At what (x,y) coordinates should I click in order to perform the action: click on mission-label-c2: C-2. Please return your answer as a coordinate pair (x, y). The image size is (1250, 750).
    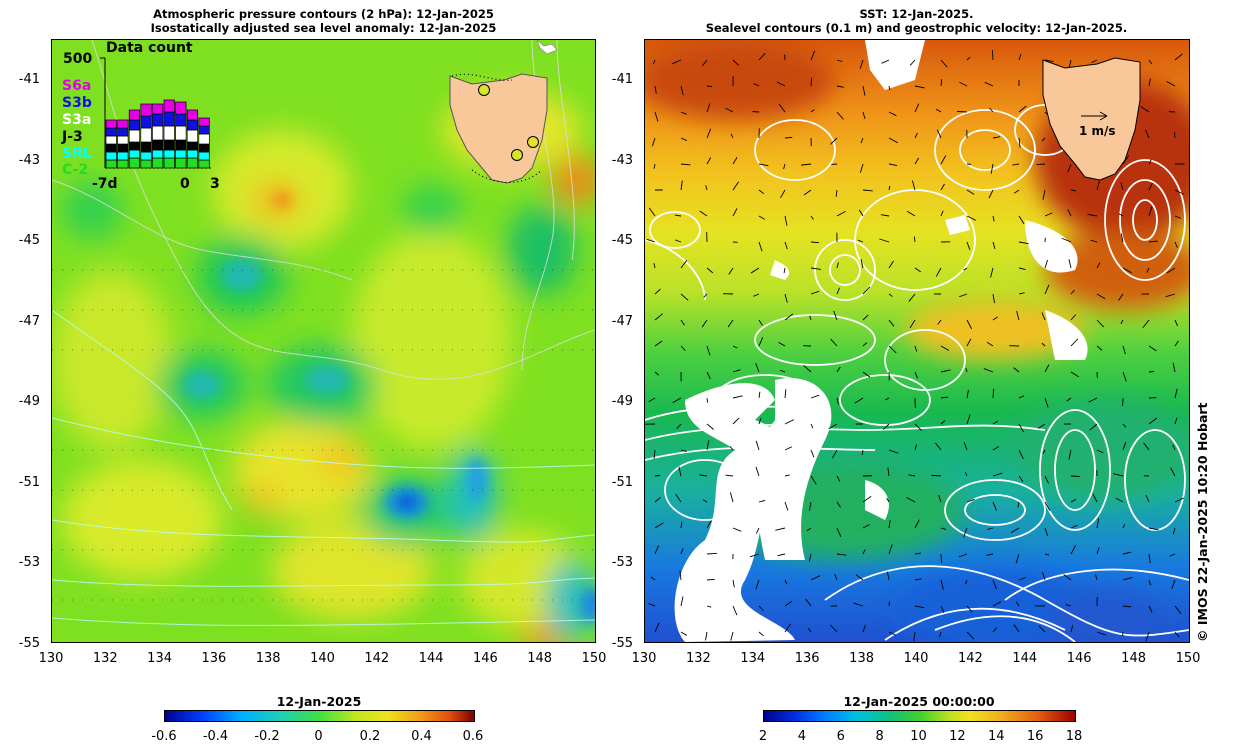
    Looking at the image, I should click on (75, 170).